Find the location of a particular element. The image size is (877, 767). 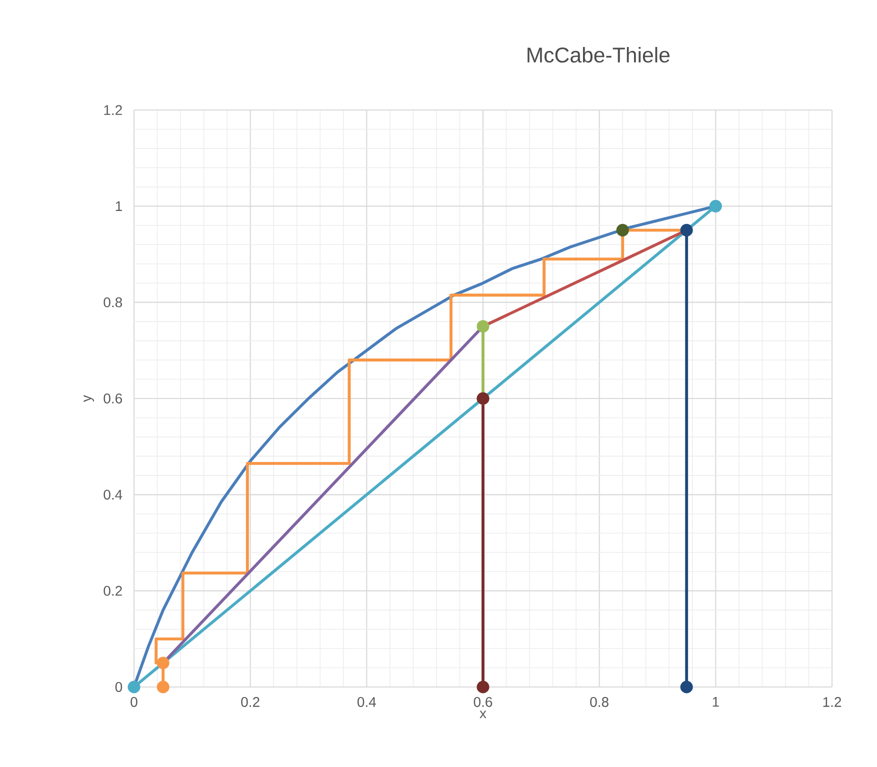

x-tick-label: 1 is located at coordinates (715, 702).